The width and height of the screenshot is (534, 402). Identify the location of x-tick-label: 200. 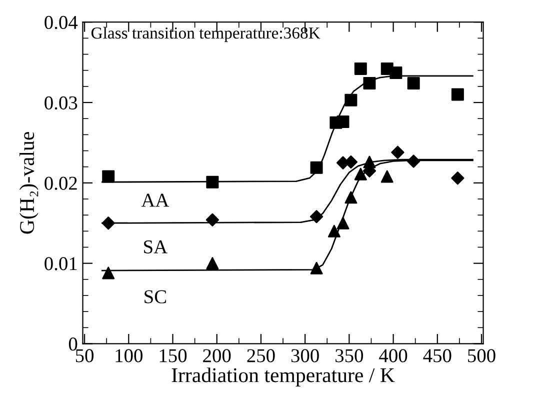
(217, 355).